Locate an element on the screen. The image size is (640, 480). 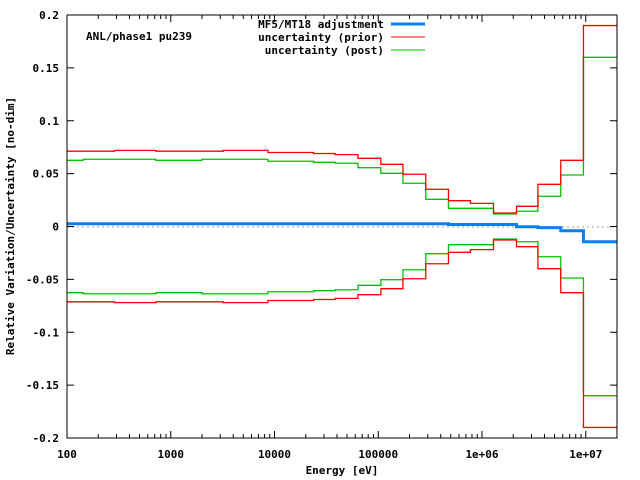
x-tick-label: 10000 is located at coordinates (274, 454).